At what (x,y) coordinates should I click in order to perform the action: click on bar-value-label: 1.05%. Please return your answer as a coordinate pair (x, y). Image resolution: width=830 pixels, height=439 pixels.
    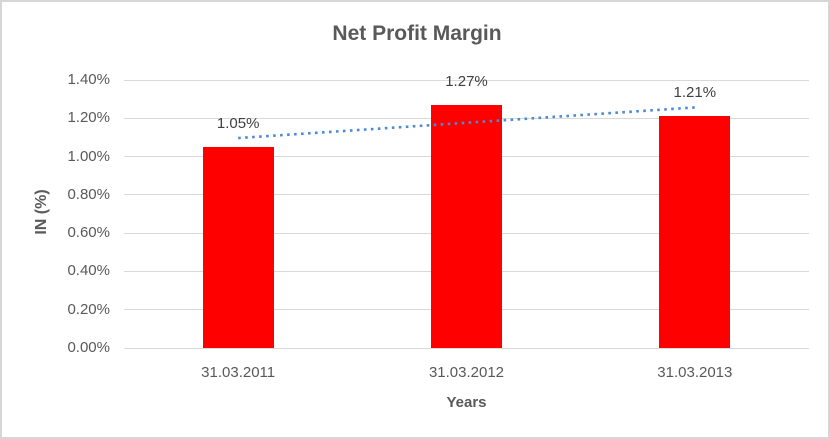
    Looking at the image, I should click on (238, 123).